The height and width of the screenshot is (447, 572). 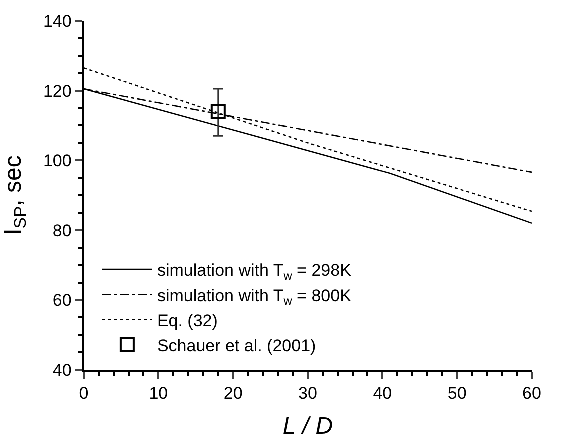 I want to click on y-tick-label: 100, so click(x=57, y=161).